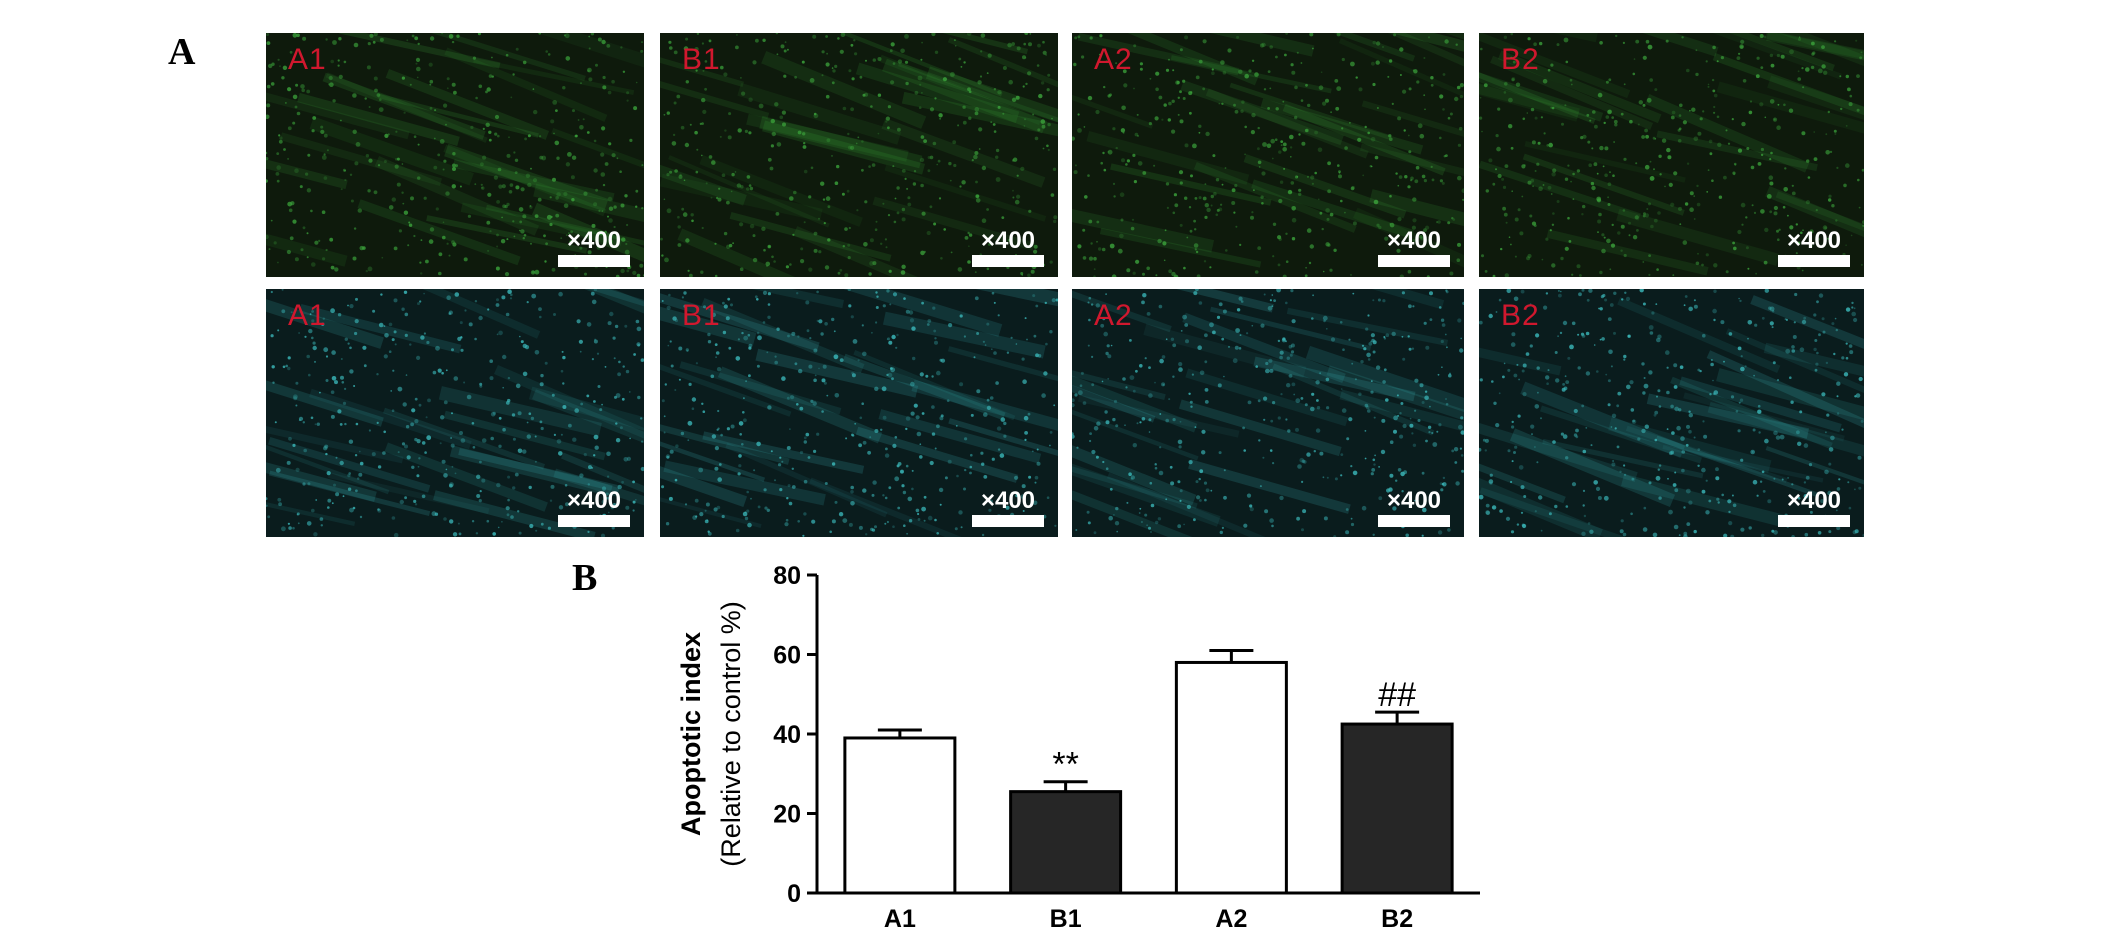 The height and width of the screenshot is (943, 2126). Describe the element at coordinates (1065, 765) in the screenshot. I see `significance-marker: **` at that location.